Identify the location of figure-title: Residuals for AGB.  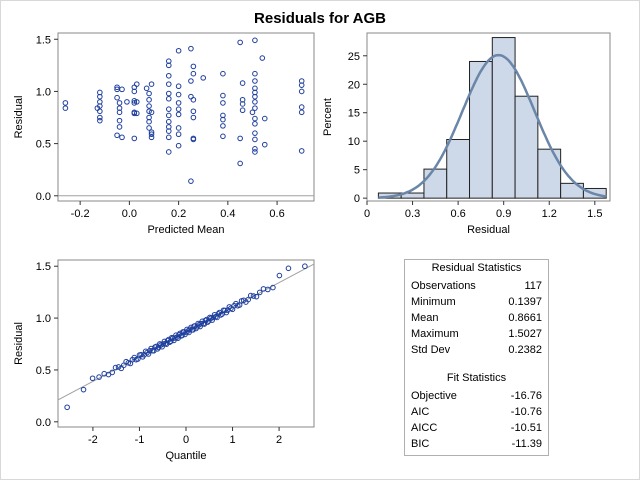
(320, 18).